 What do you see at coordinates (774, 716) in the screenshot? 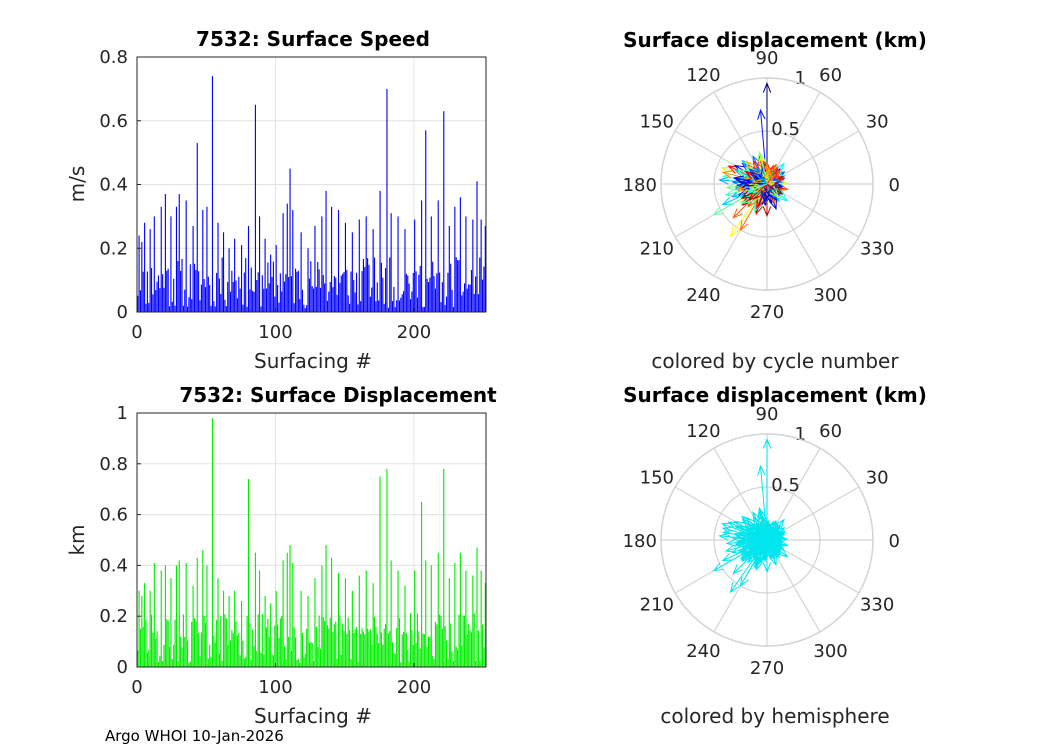
I see `polar-hemisphere-caption: colored by hemisphere` at bounding box center [774, 716].